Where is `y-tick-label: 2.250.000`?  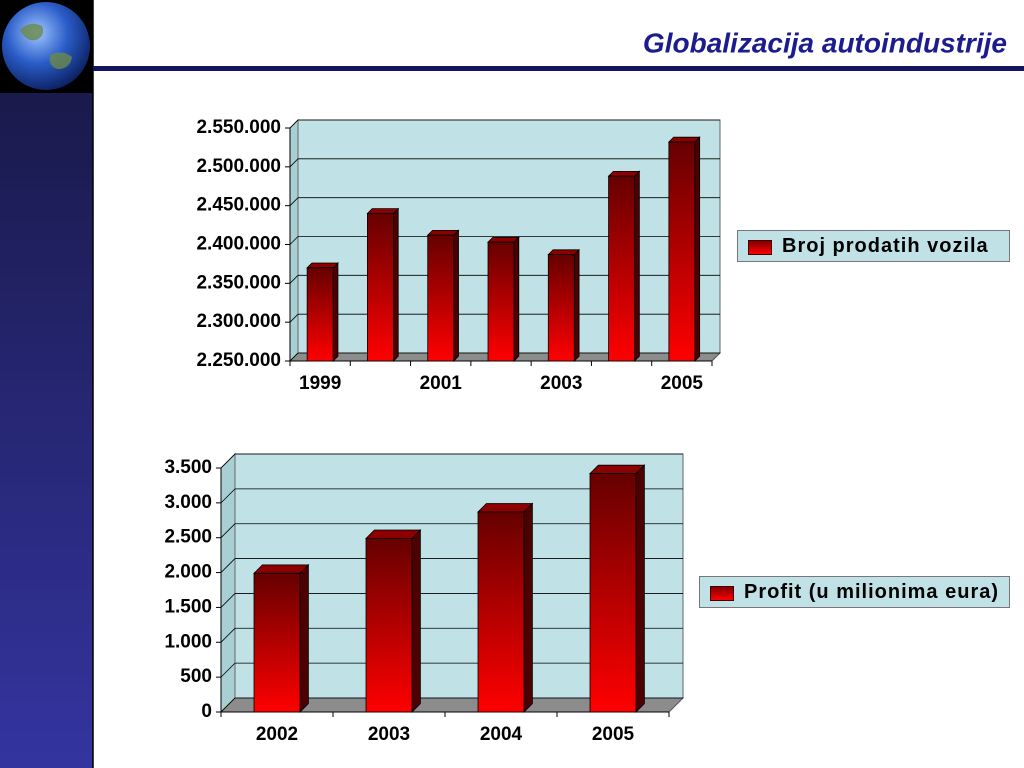 y-tick-label: 2.250.000 is located at coordinates (238, 360).